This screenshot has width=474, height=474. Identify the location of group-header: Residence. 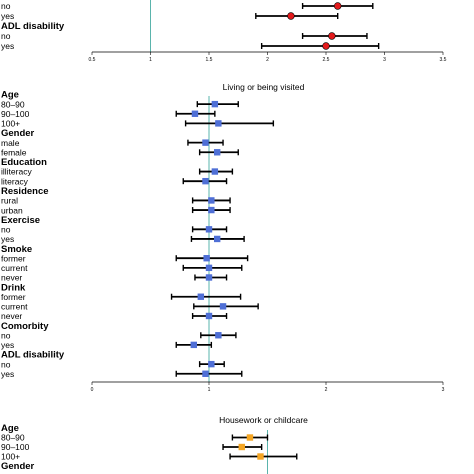
(25, 191).